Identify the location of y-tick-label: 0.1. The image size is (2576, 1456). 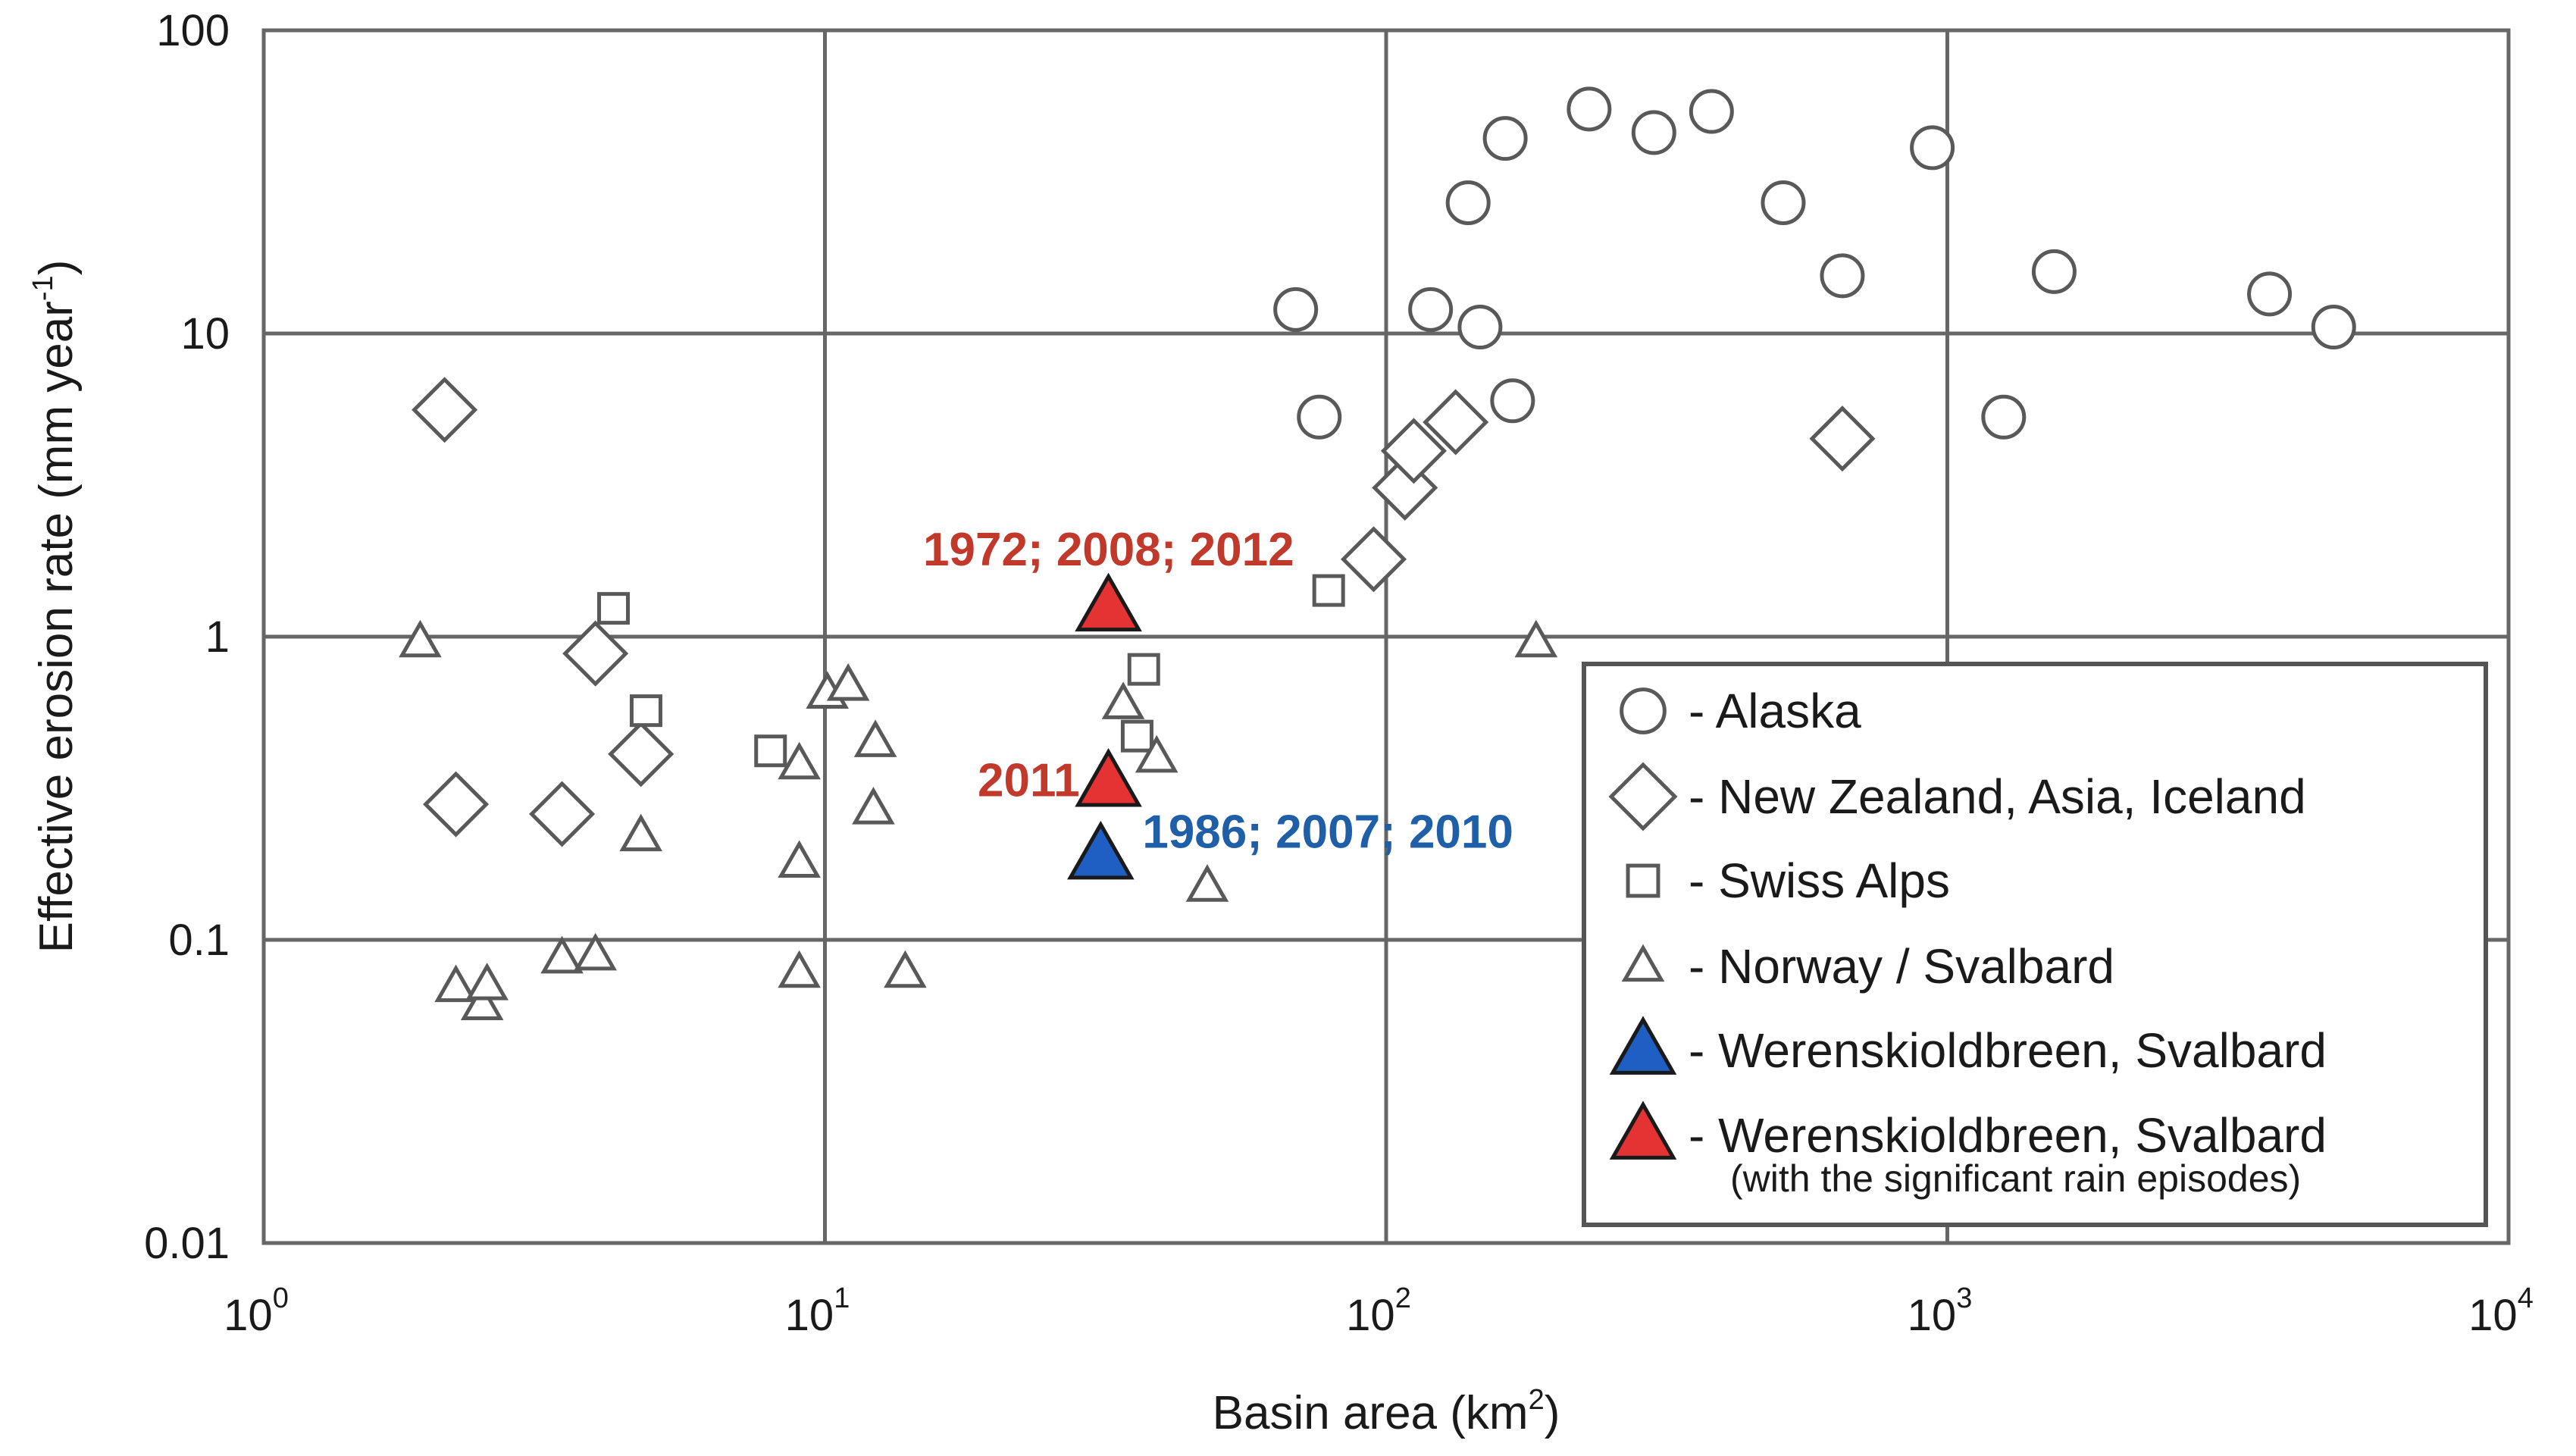
(199, 940).